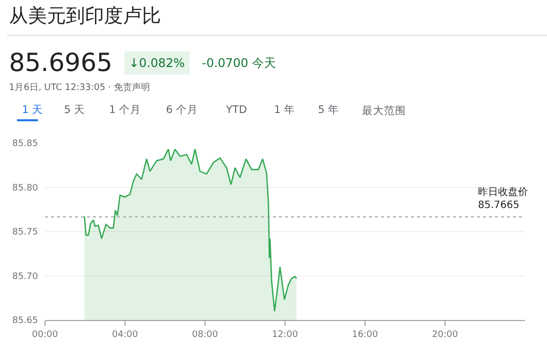 This screenshot has width=547, height=352. What do you see at coordinates (365, 335) in the screenshot?
I see `x-tick-label: 16:00` at bounding box center [365, 335].